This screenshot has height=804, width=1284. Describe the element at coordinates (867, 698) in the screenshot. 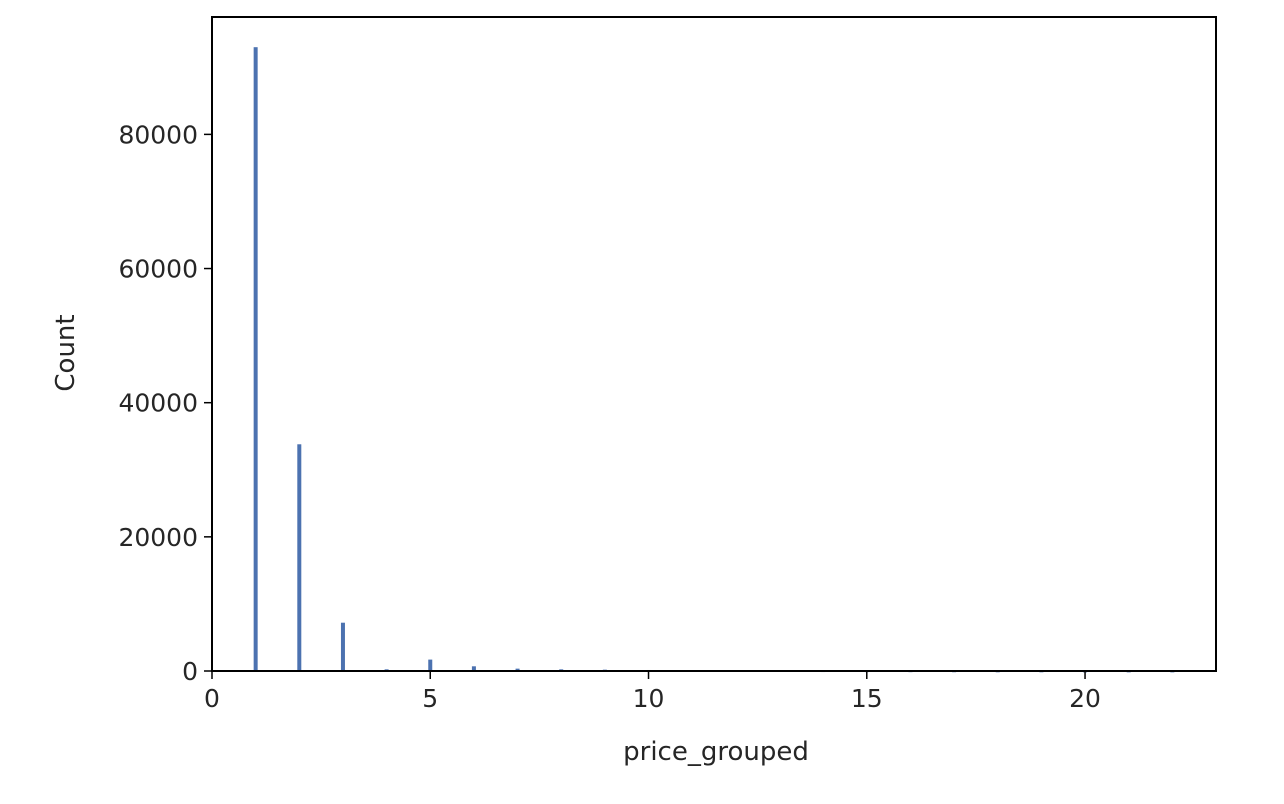

I see `x-tick-label: 15` at that location.